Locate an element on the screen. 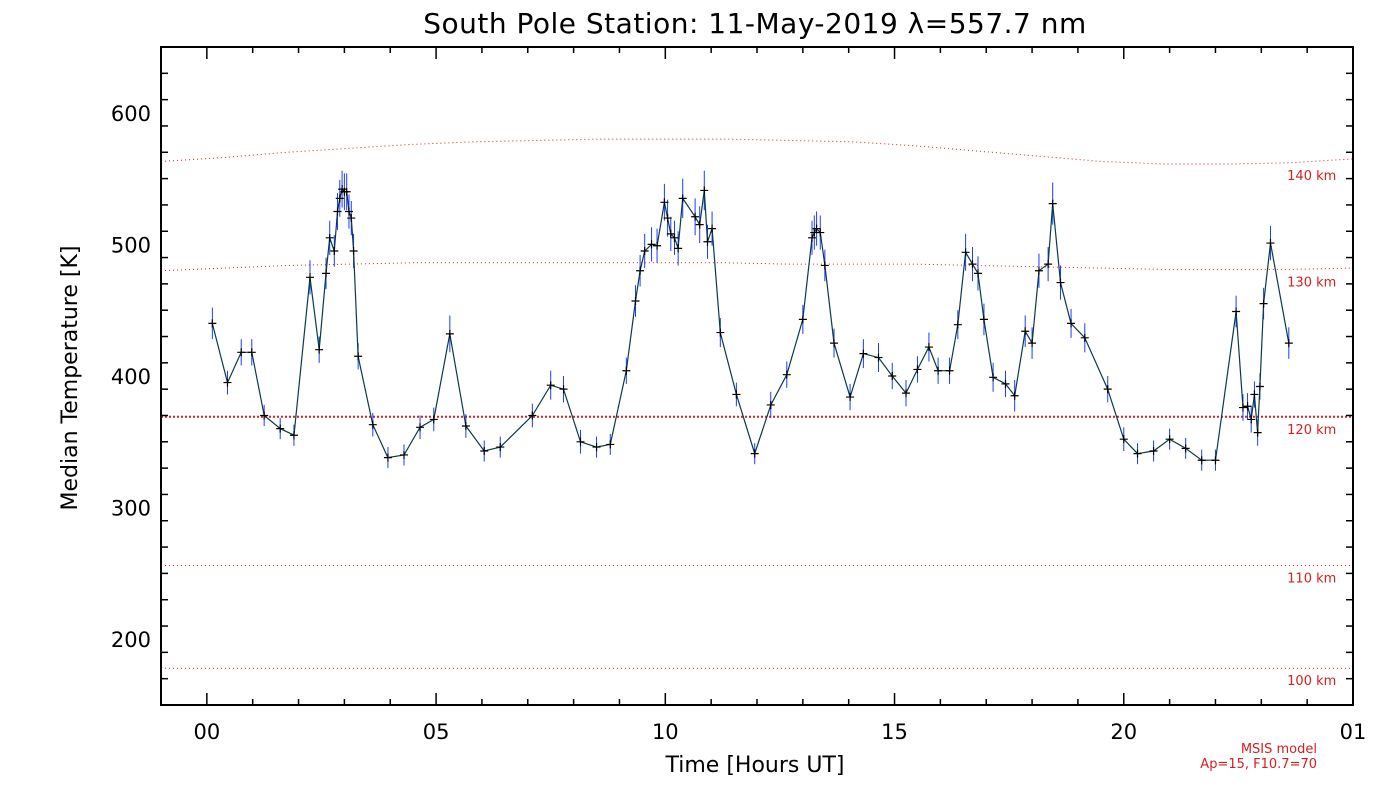 Image resolution: width=1400 pixels, height=800 pixels. y-tick-label: 500 is located at coordinates (131, 245).